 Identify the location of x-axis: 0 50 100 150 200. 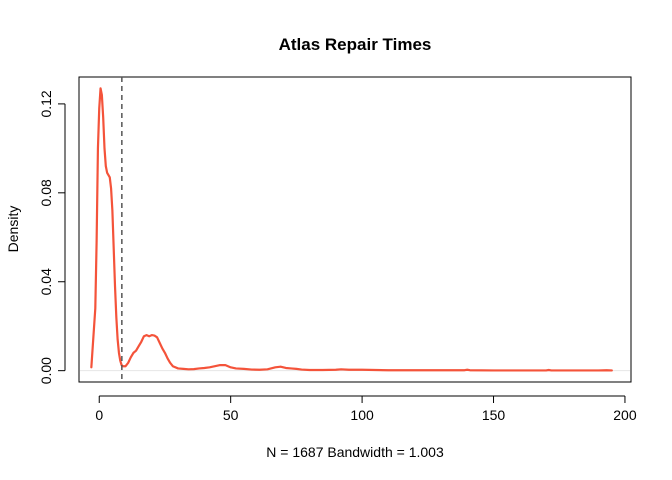
(366, 409).